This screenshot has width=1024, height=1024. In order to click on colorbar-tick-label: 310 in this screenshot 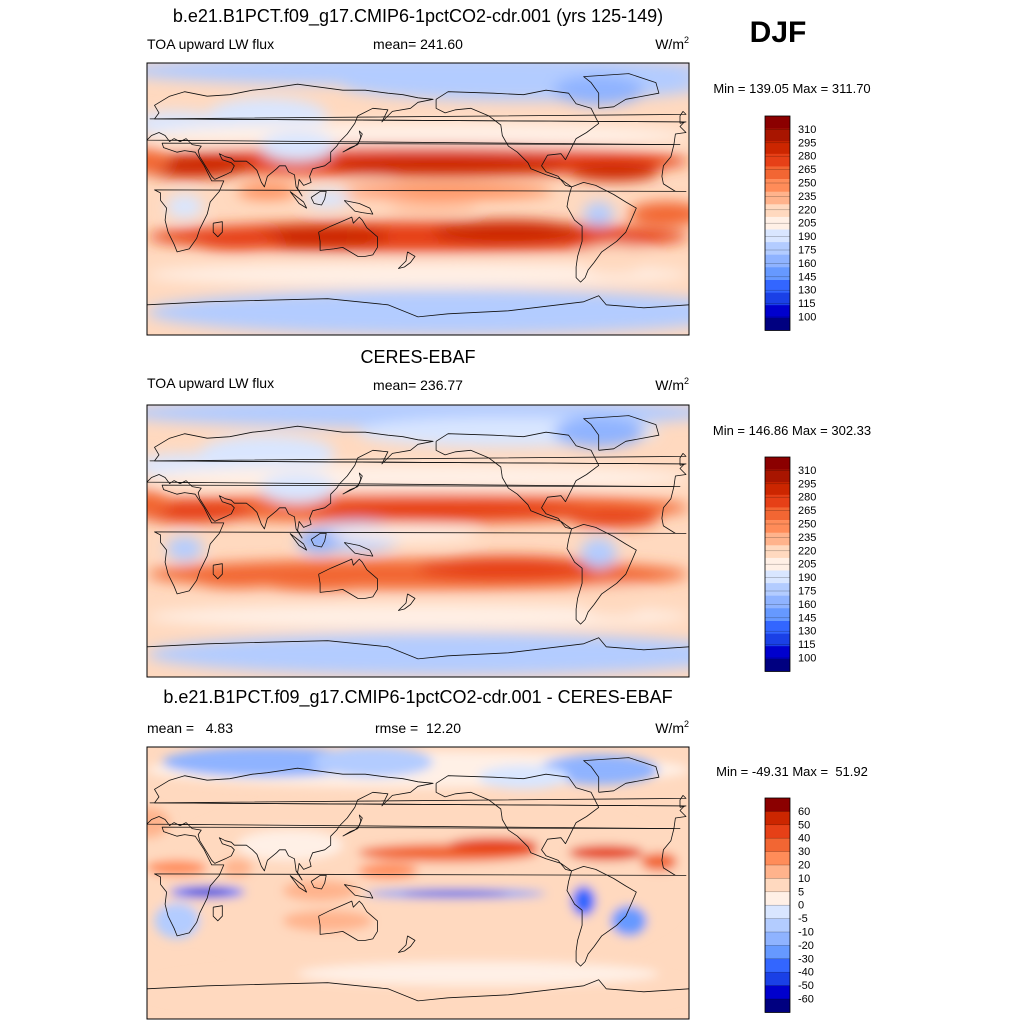, I will do `click(807, 471)`.